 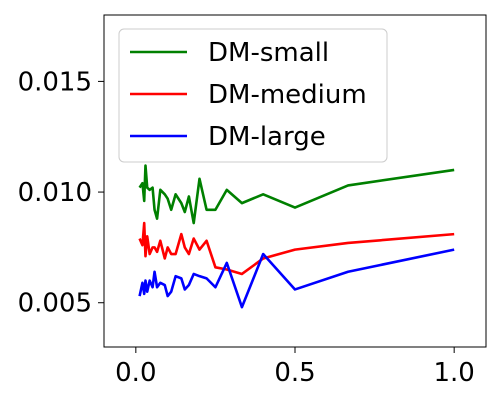 I want to click on y-tick-label: 0.010, so click(x=55, y=193).